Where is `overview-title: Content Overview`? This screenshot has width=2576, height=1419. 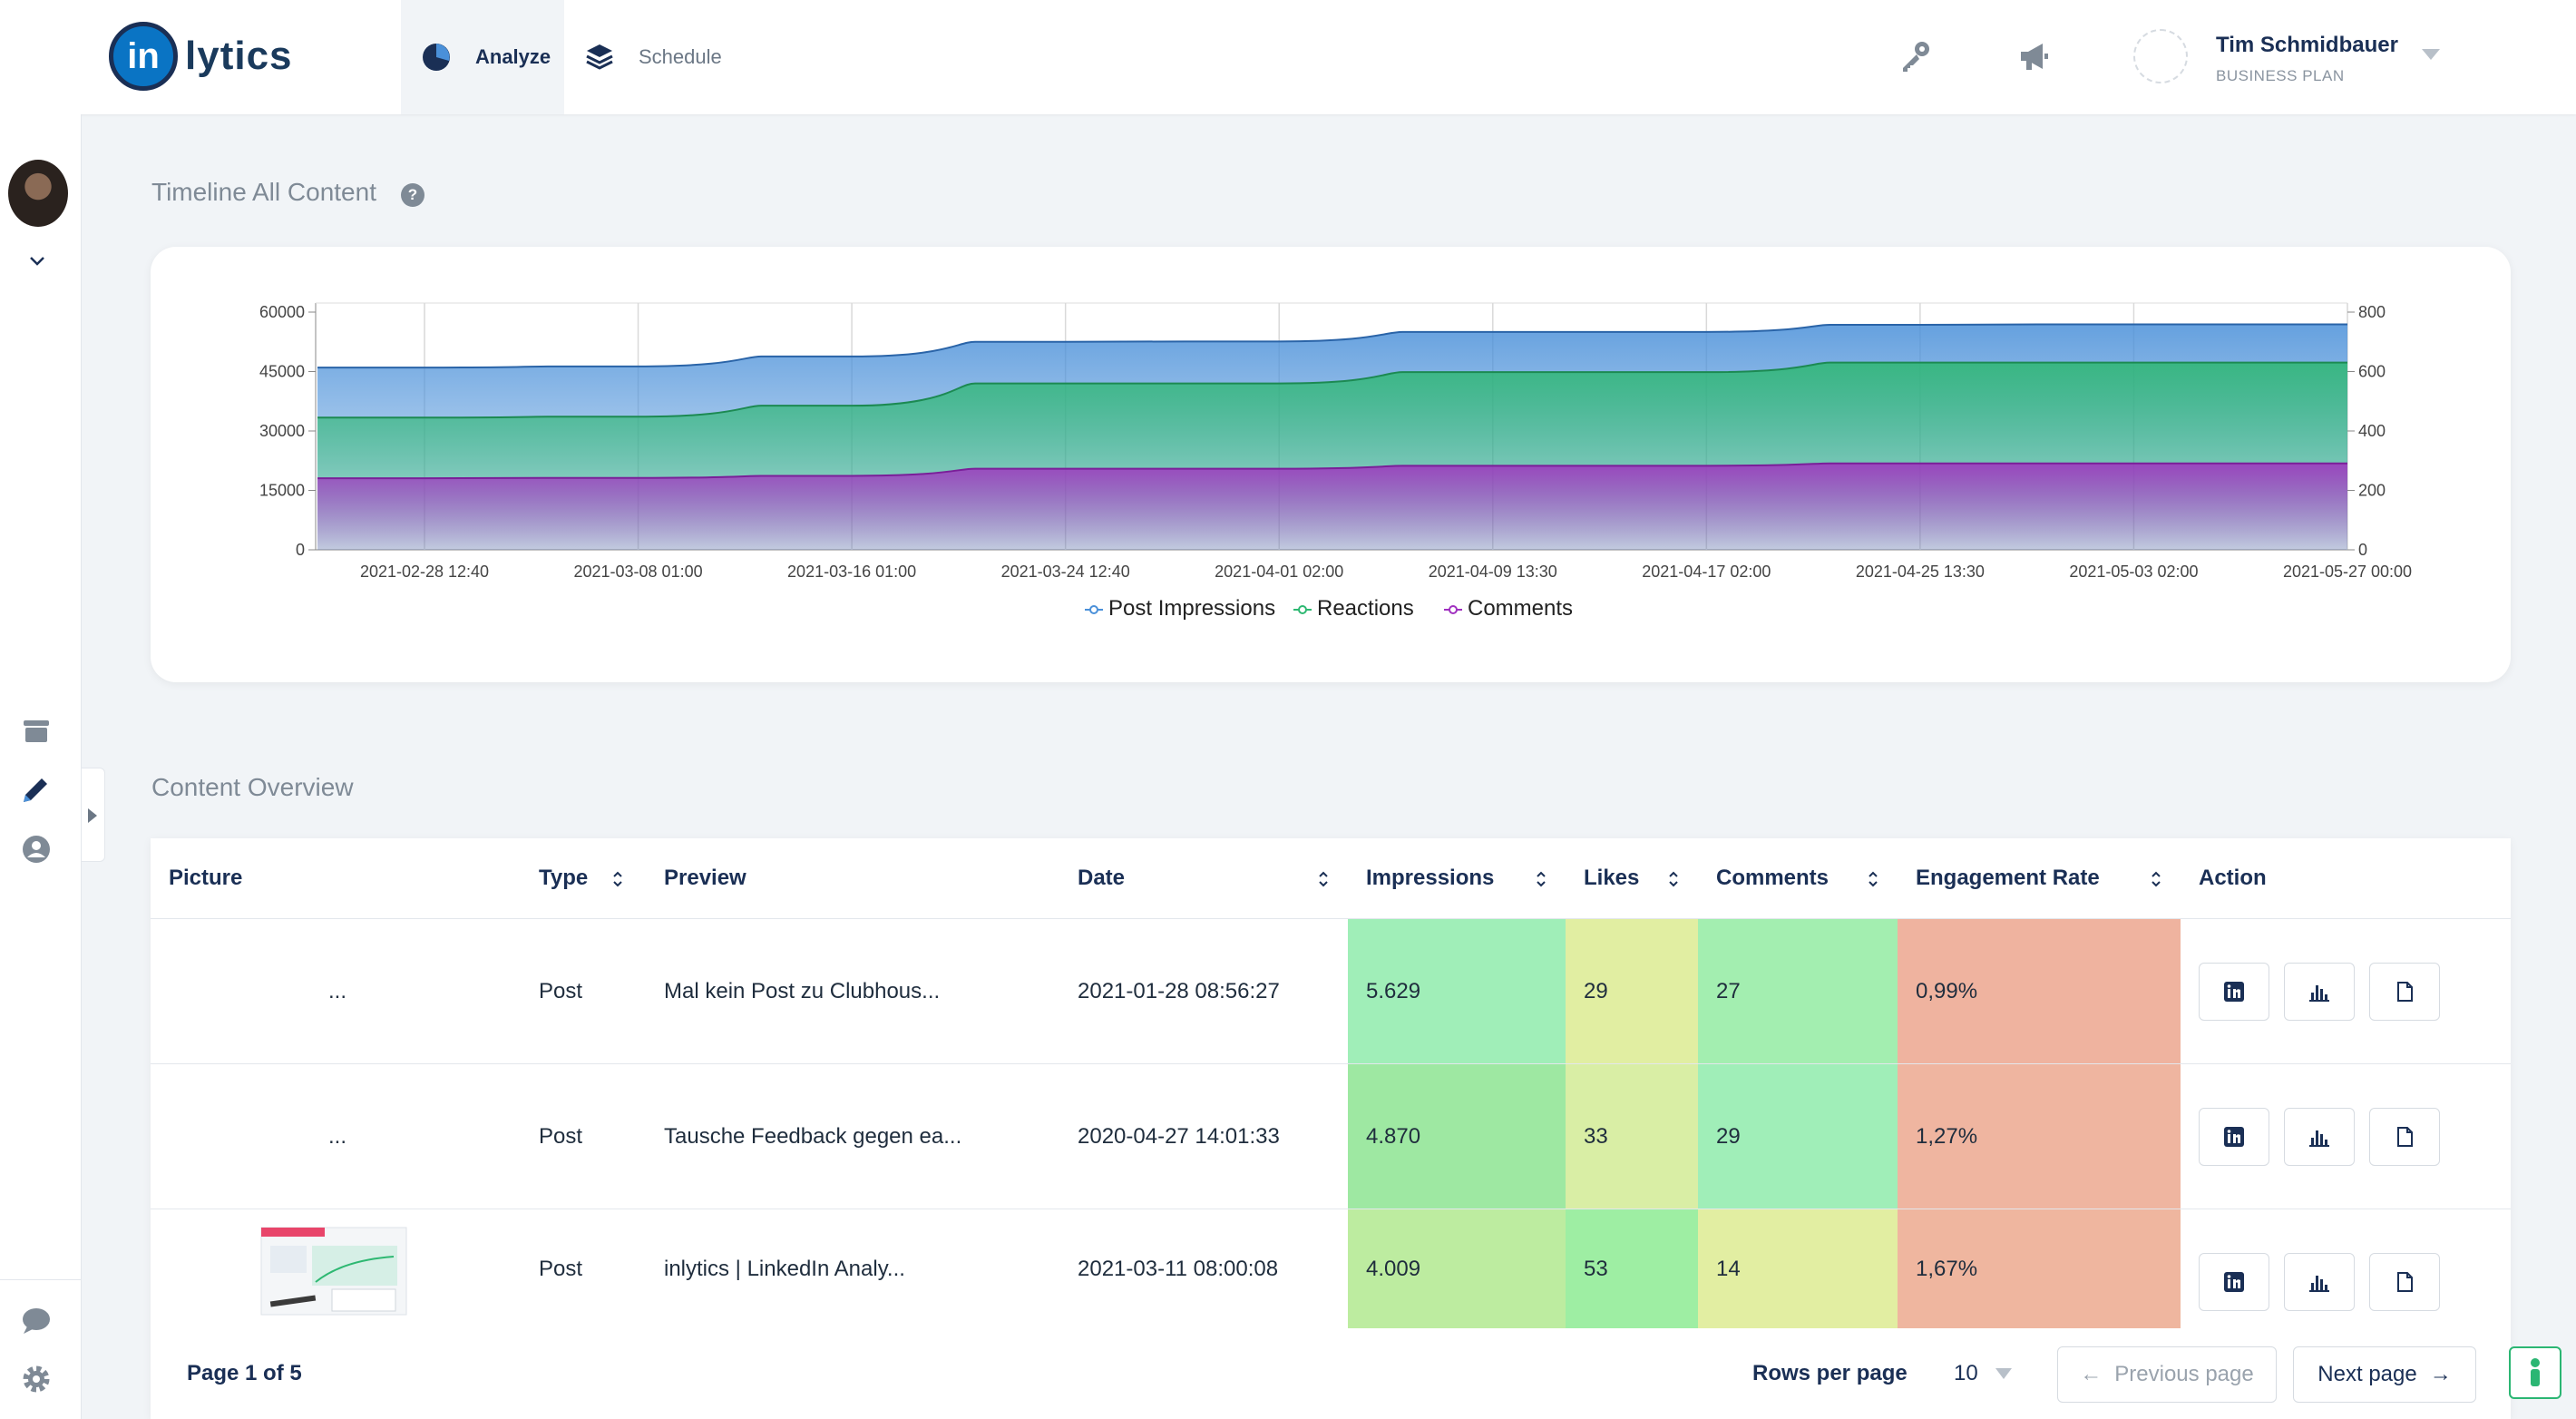
overview-title: Content Overview is located at coordinates (252, 787).